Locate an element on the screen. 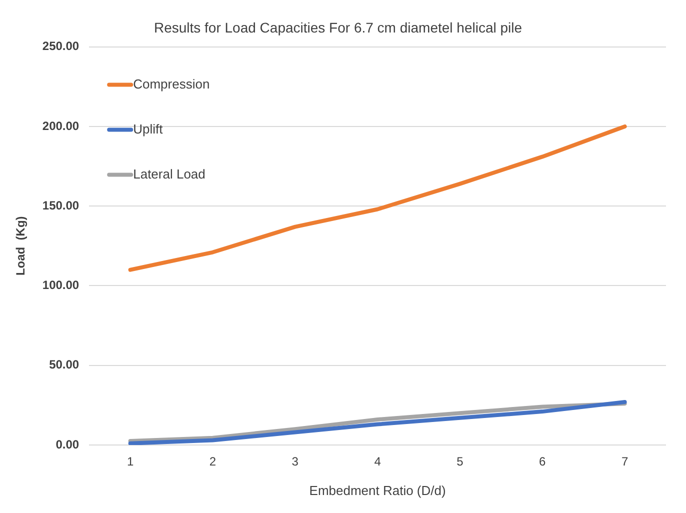 This screenshot has width=686, height=513. x-tick-label: 7 is located at coordinates (624, 461).